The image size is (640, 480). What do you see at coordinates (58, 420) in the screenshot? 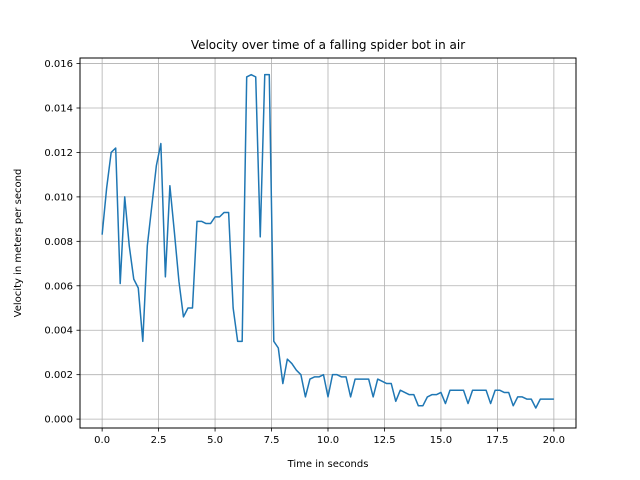
I see `y-tick-label: 0.000` at bounding box center [58, 420].